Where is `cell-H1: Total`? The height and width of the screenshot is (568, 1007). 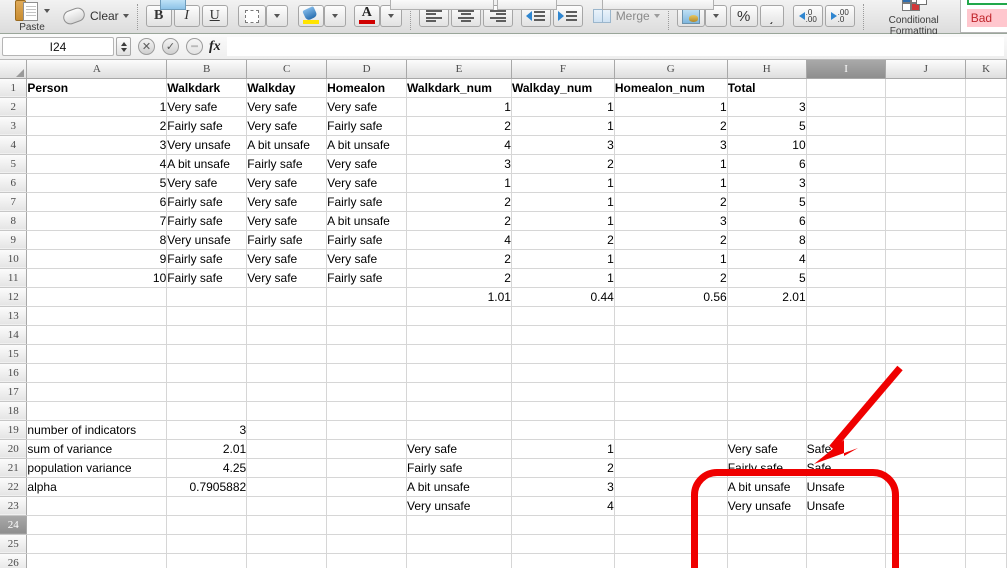
cell-H1: Total is located at coordinates (767, 88).